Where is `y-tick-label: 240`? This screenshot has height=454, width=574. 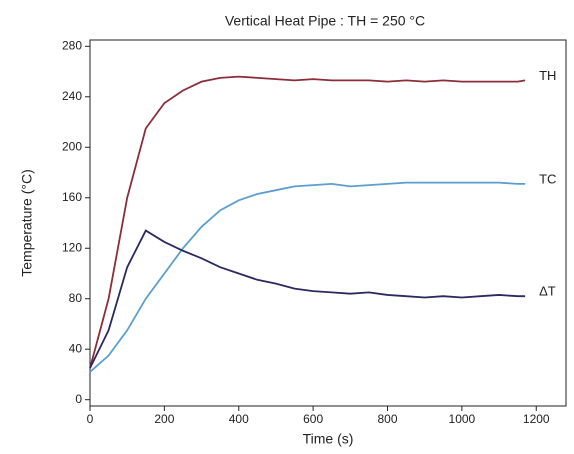
y-tick-label: 240 is located at coordinates (72, 96).